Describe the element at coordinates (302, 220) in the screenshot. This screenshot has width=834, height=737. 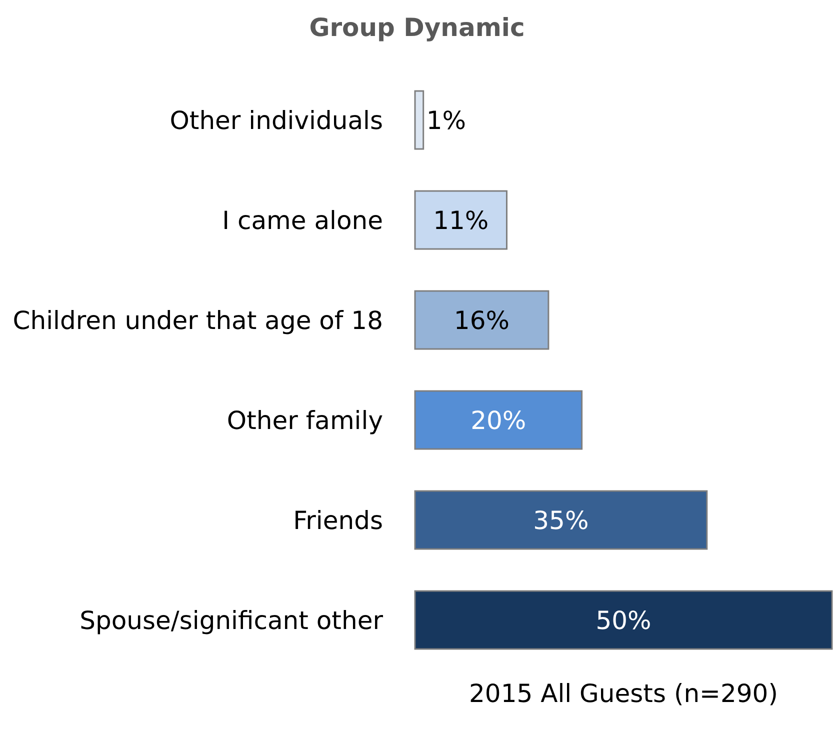
I see `y-tick-label: I came alone` at that location.